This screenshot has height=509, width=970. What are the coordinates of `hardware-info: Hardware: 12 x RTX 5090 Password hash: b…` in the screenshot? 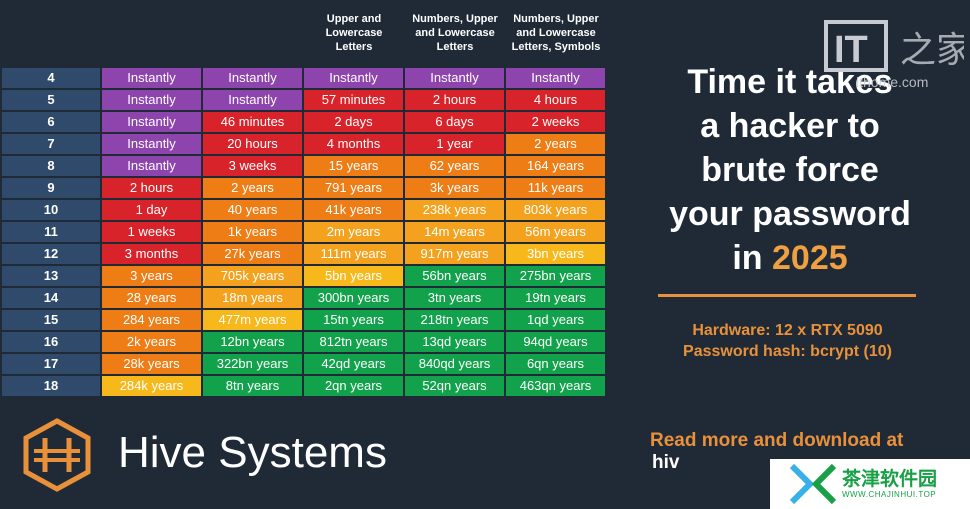 It's located at (787, 341).